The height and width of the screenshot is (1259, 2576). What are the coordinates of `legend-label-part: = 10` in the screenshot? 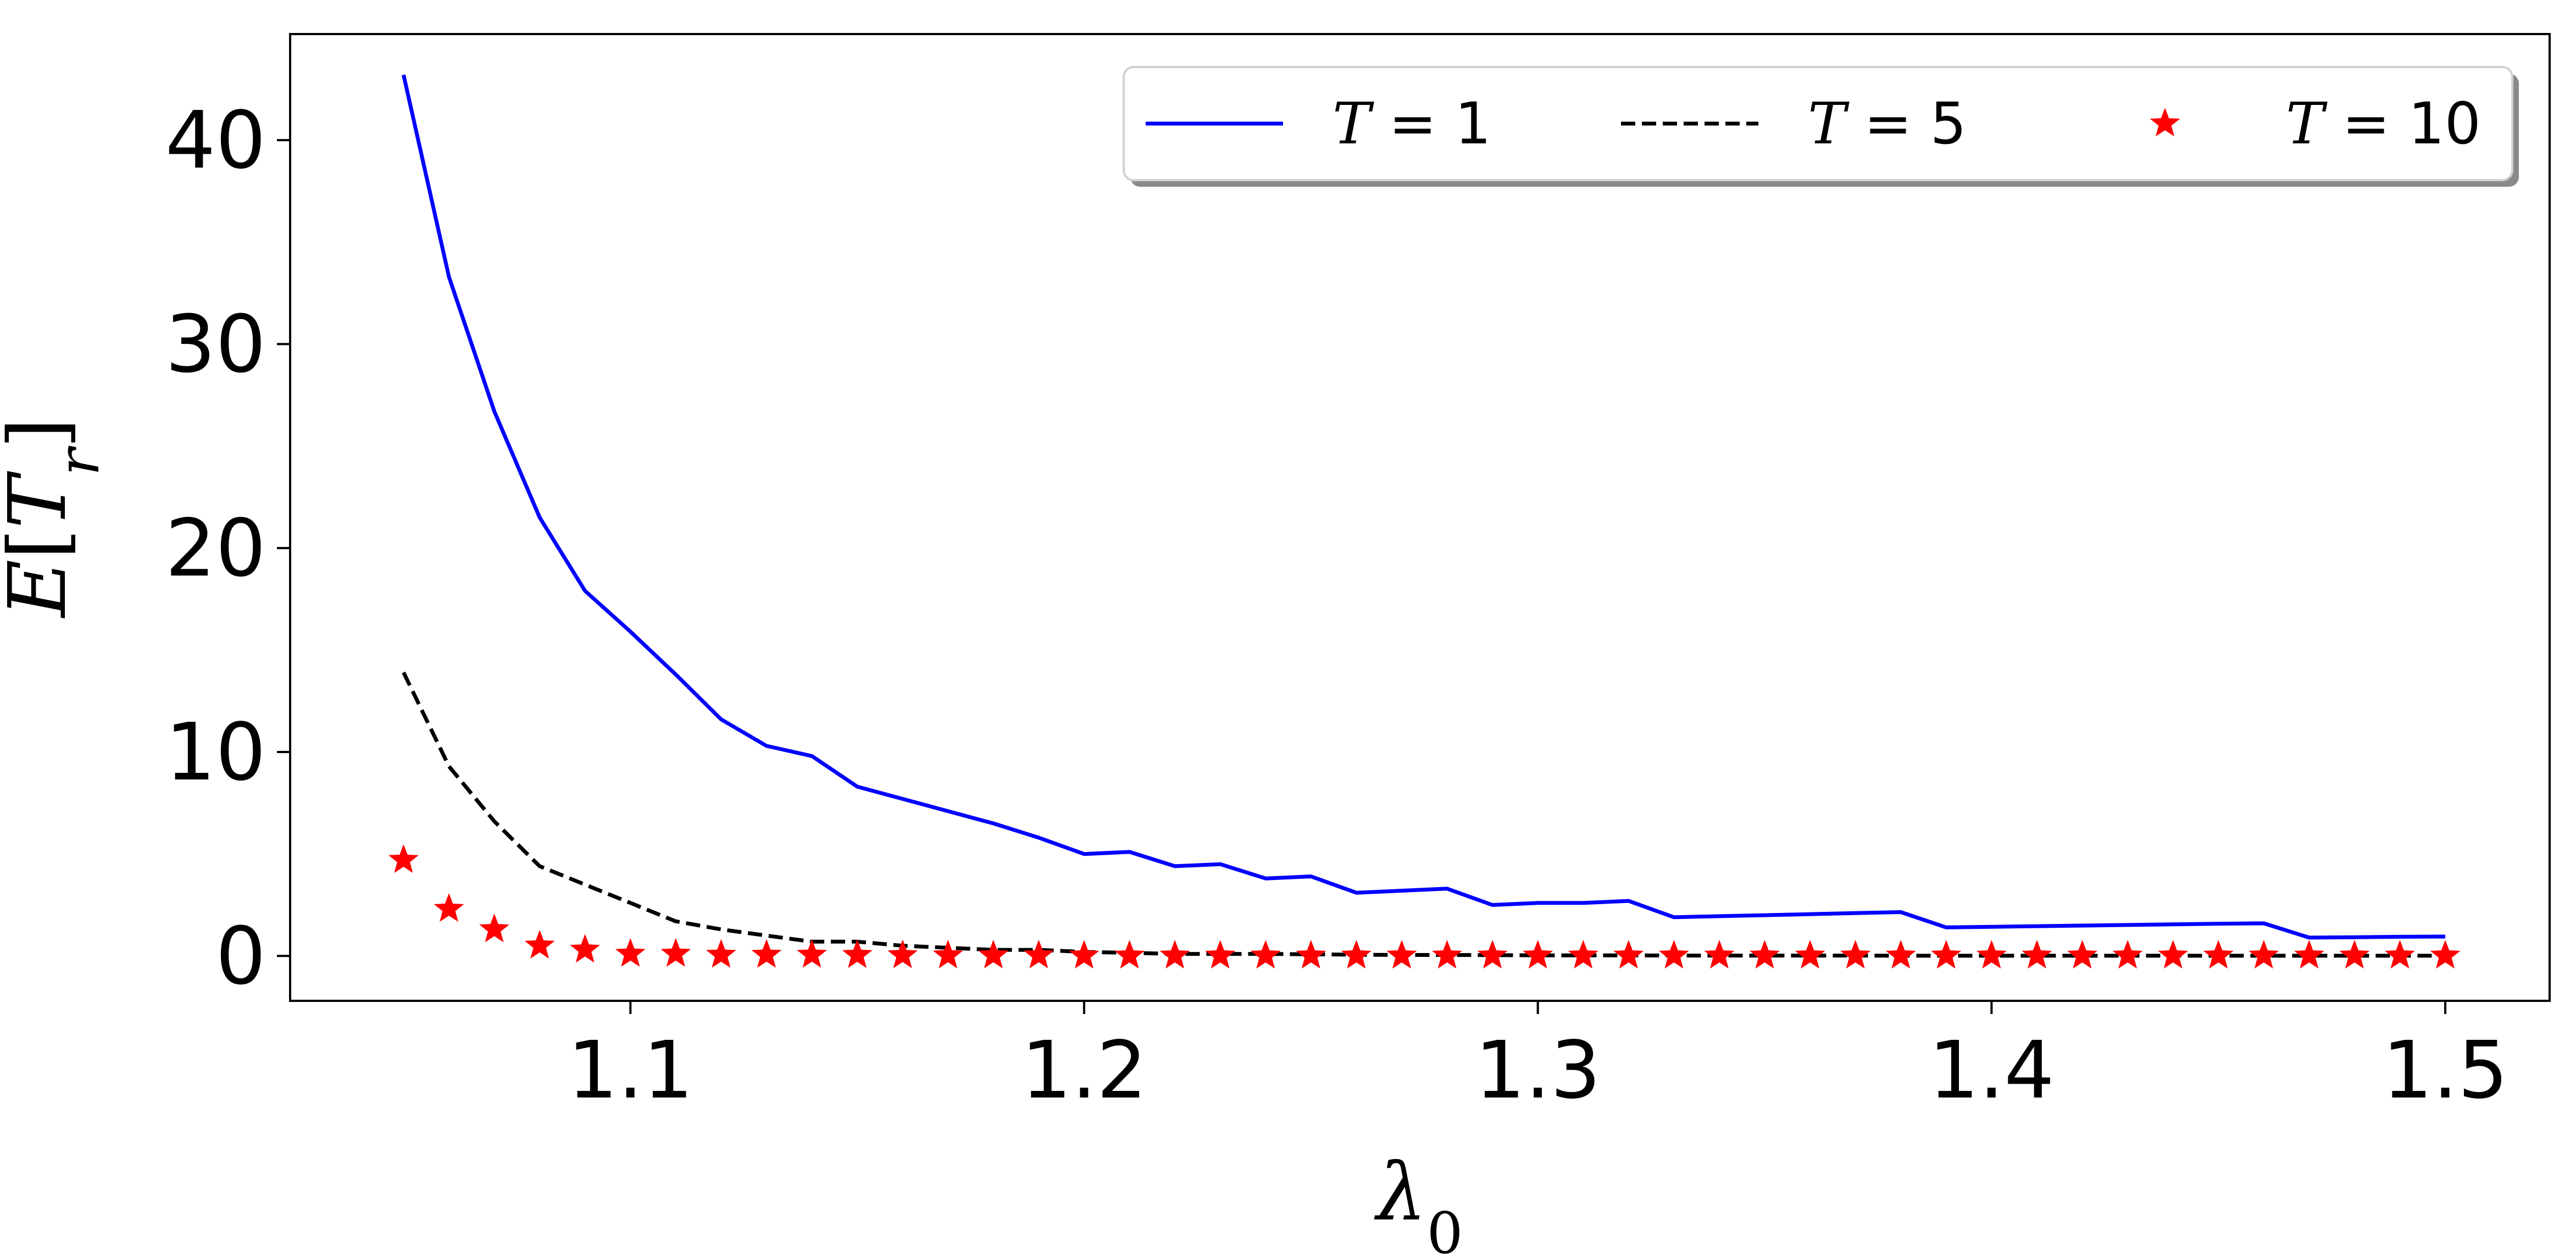 It's located at (2402, 123).